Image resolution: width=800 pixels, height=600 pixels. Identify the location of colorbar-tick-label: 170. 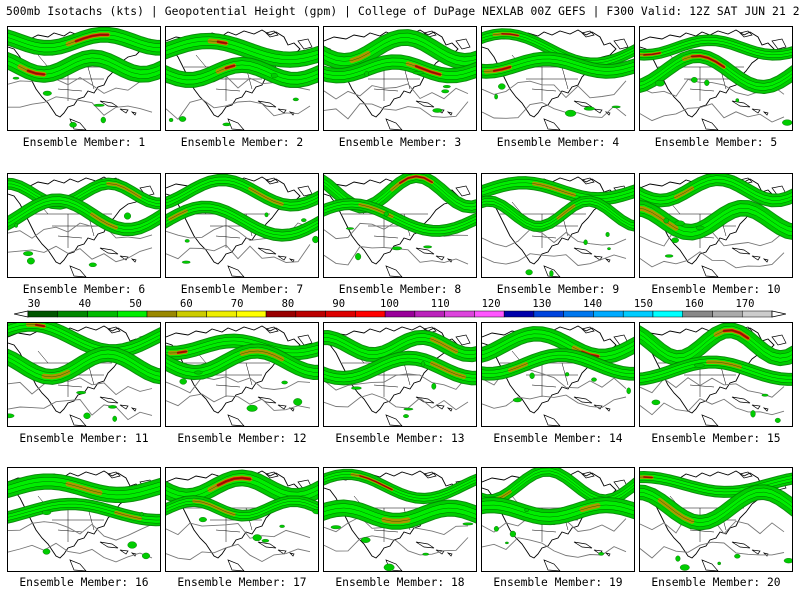
(745, 304).